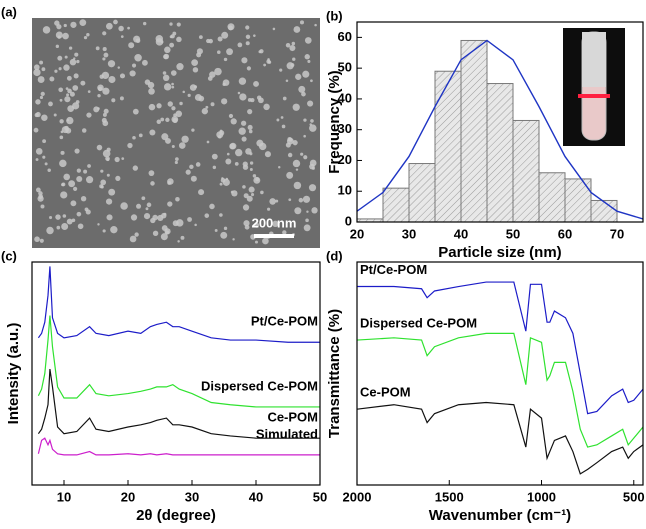 This screenshot has height=529, width=646. What do you see at coordinates (345, 97) in the screenshot?
I see `y-tick-label: 40` at bounding box center [345, 97].